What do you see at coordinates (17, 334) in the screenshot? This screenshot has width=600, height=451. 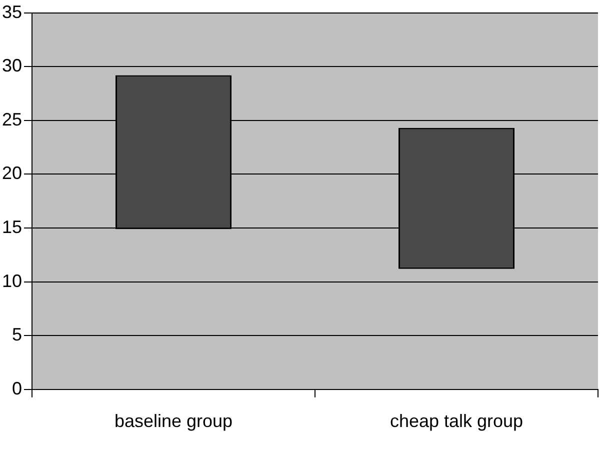 I see `y-tick-label: 5` at bounding box center [17, 334].